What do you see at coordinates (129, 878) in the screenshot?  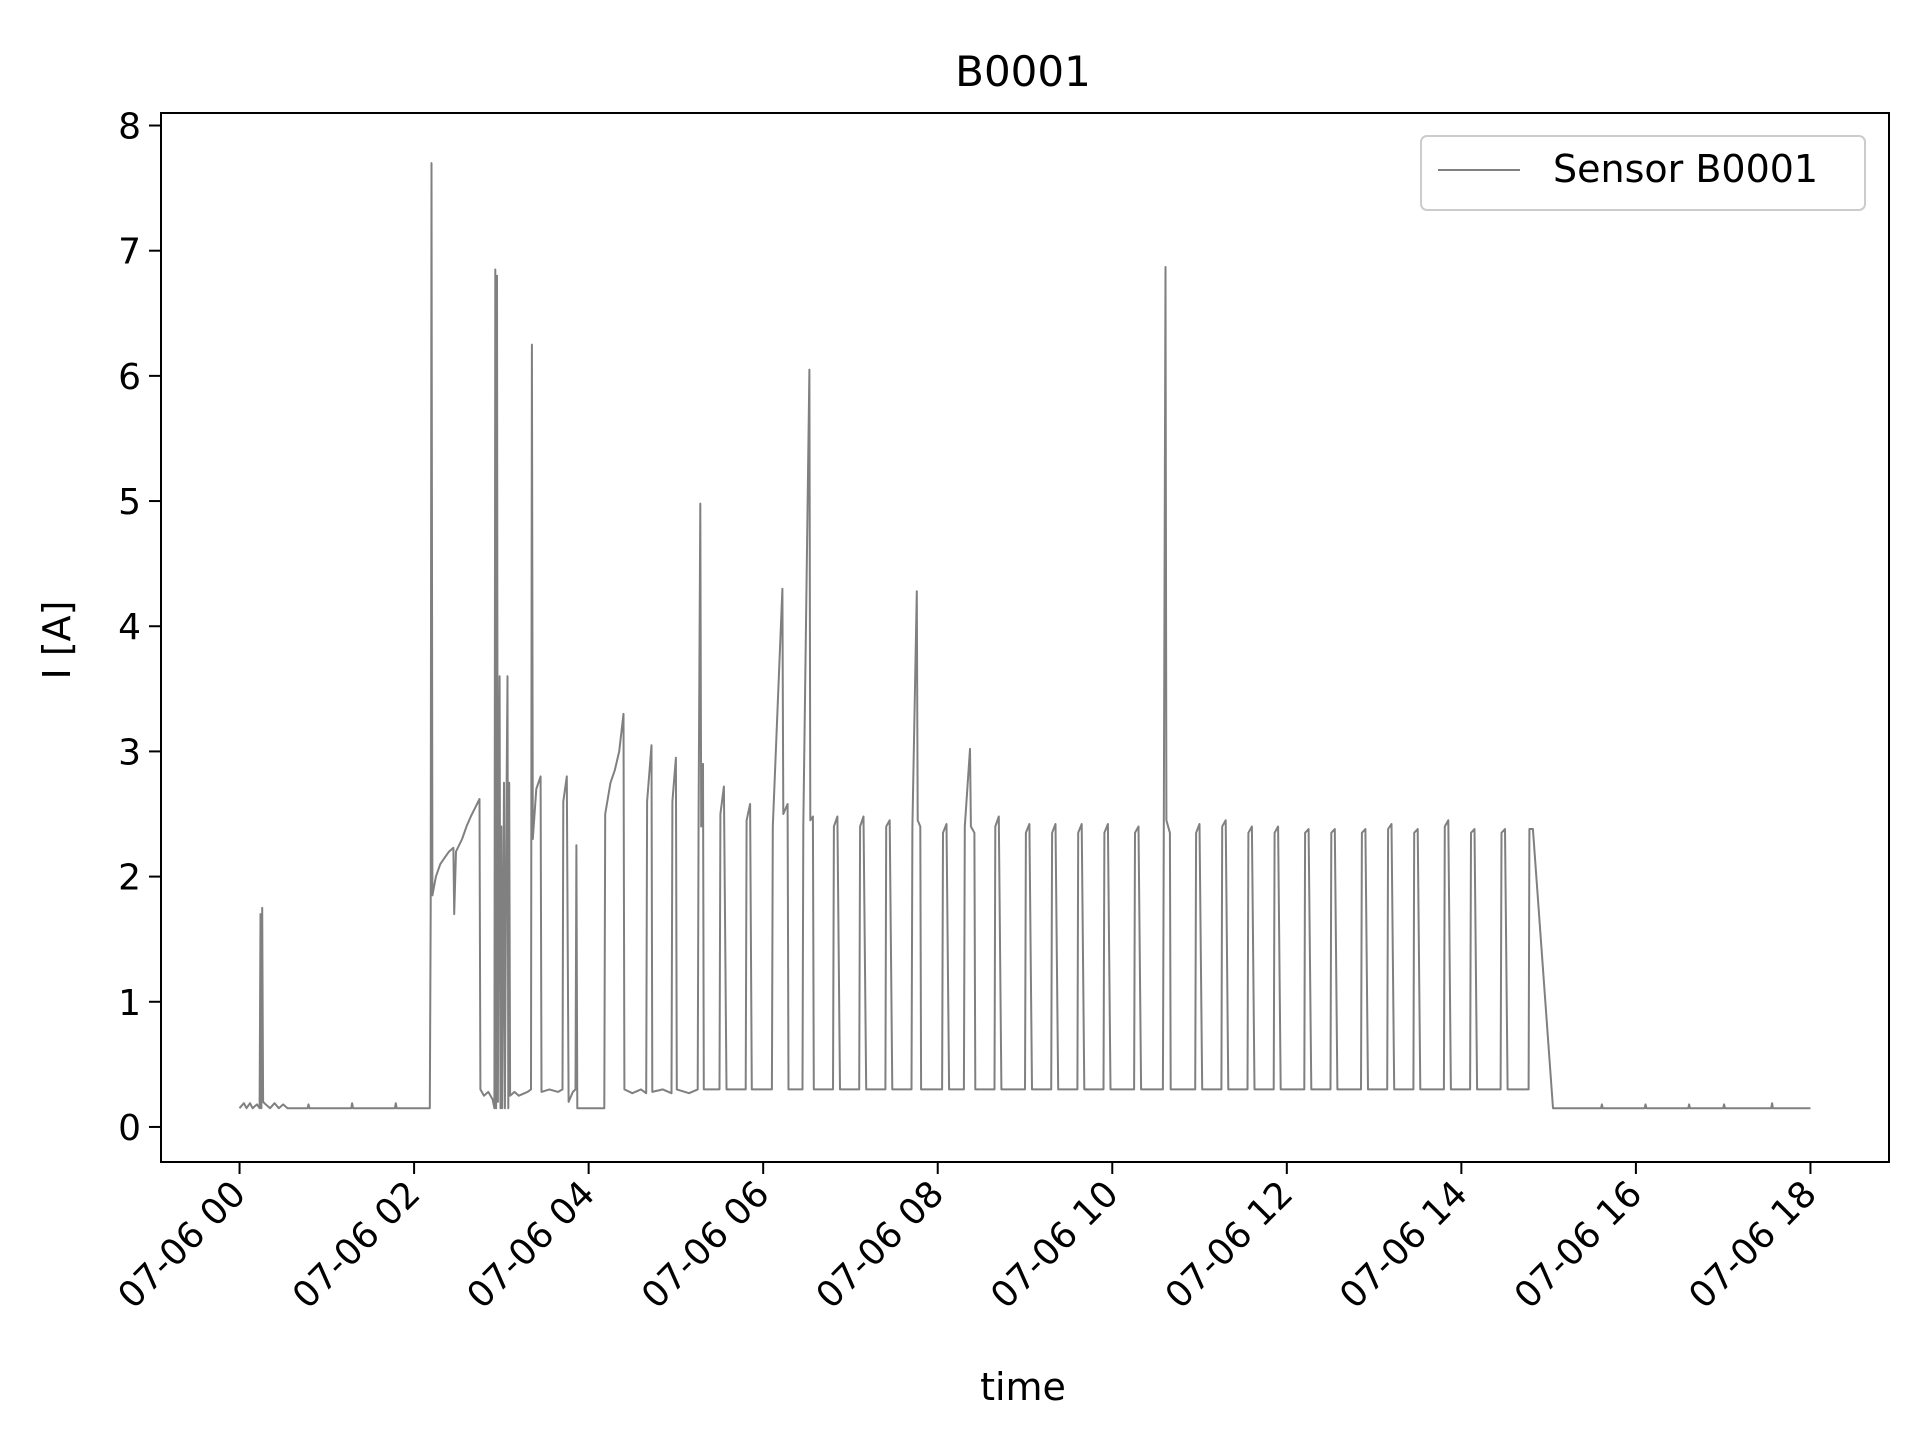 I see `y-tick-label: 2` at bounding box center [129, 878].